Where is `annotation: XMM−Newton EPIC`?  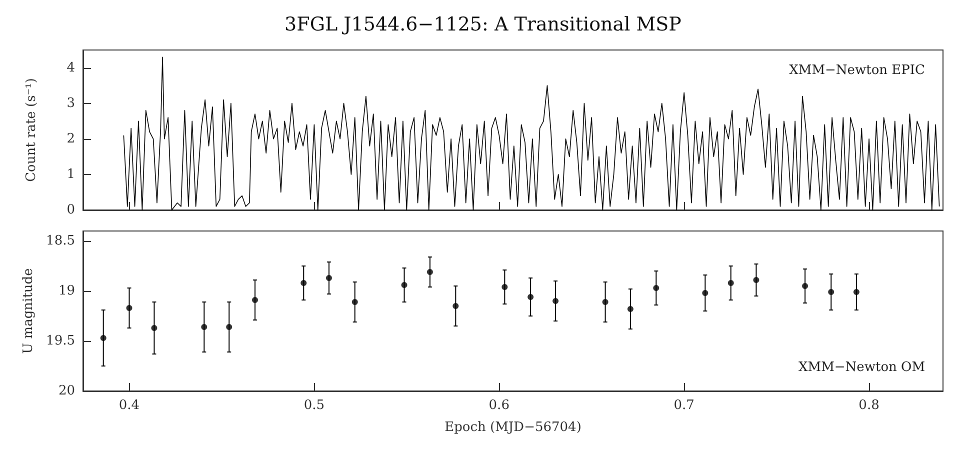 annotation: XMM−Newton EPIC is located at coordinates (857, 70).